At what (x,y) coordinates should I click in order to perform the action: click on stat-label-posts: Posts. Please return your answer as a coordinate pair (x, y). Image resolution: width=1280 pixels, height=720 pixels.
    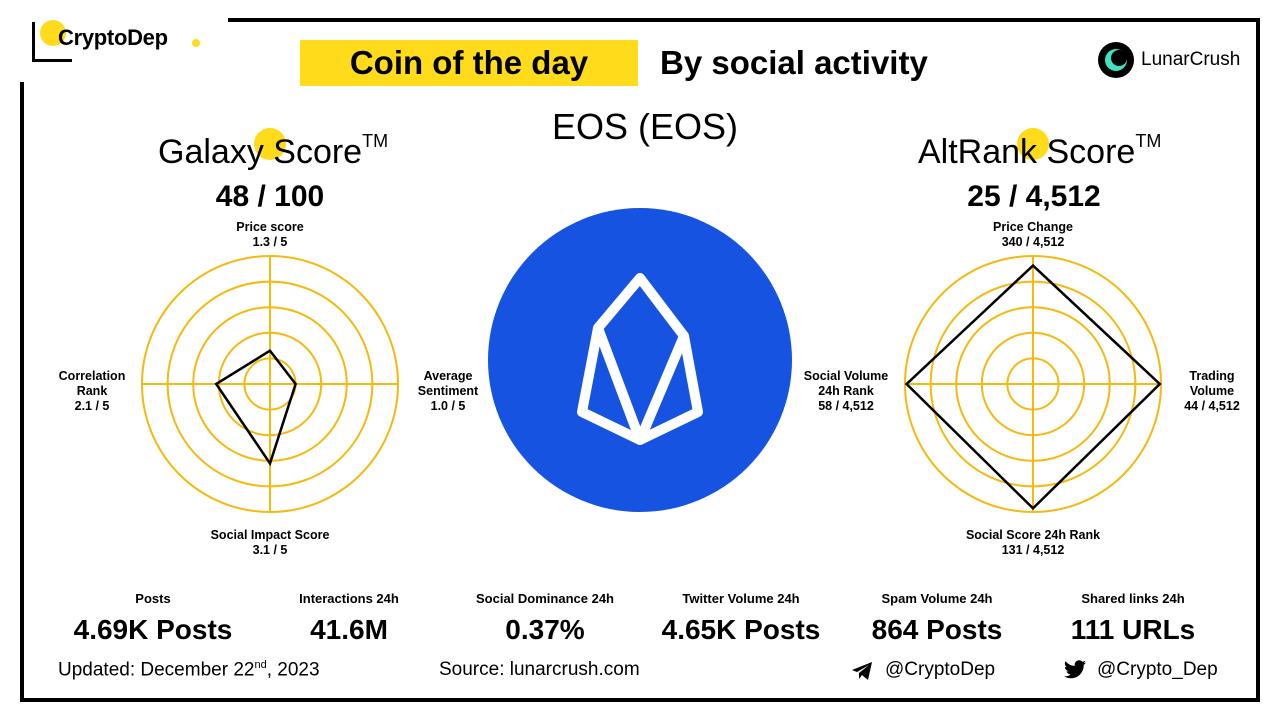
    Looking at the image, I should click on (153, 598).